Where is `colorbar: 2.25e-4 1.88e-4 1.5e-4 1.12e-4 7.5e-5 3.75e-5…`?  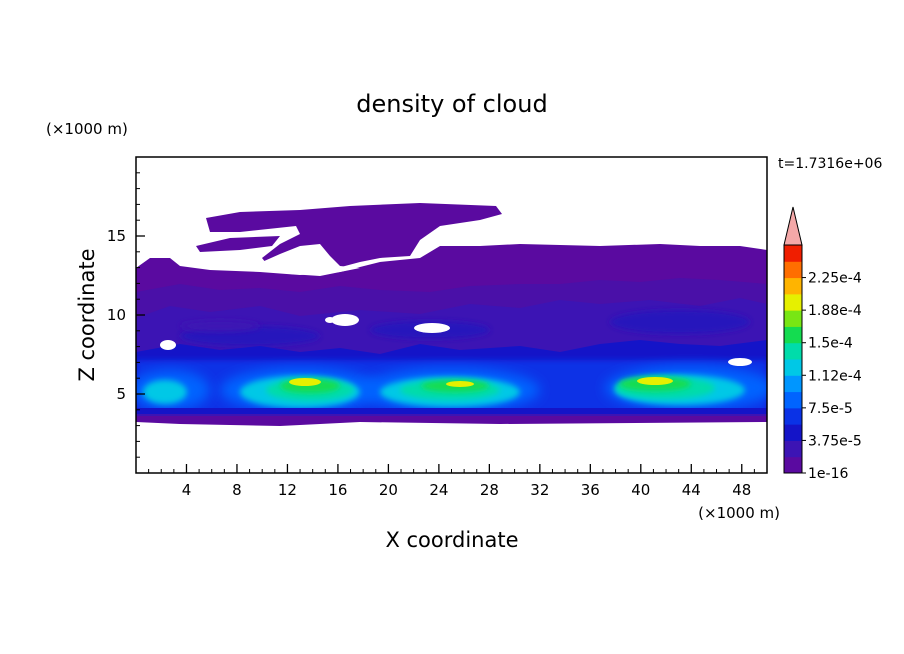 colorbar: 2.25e-4 1.88e-4 1.5e-4 1.12e-4 7.5e-5 3.75e-5… is located at coordinates (822, 344).